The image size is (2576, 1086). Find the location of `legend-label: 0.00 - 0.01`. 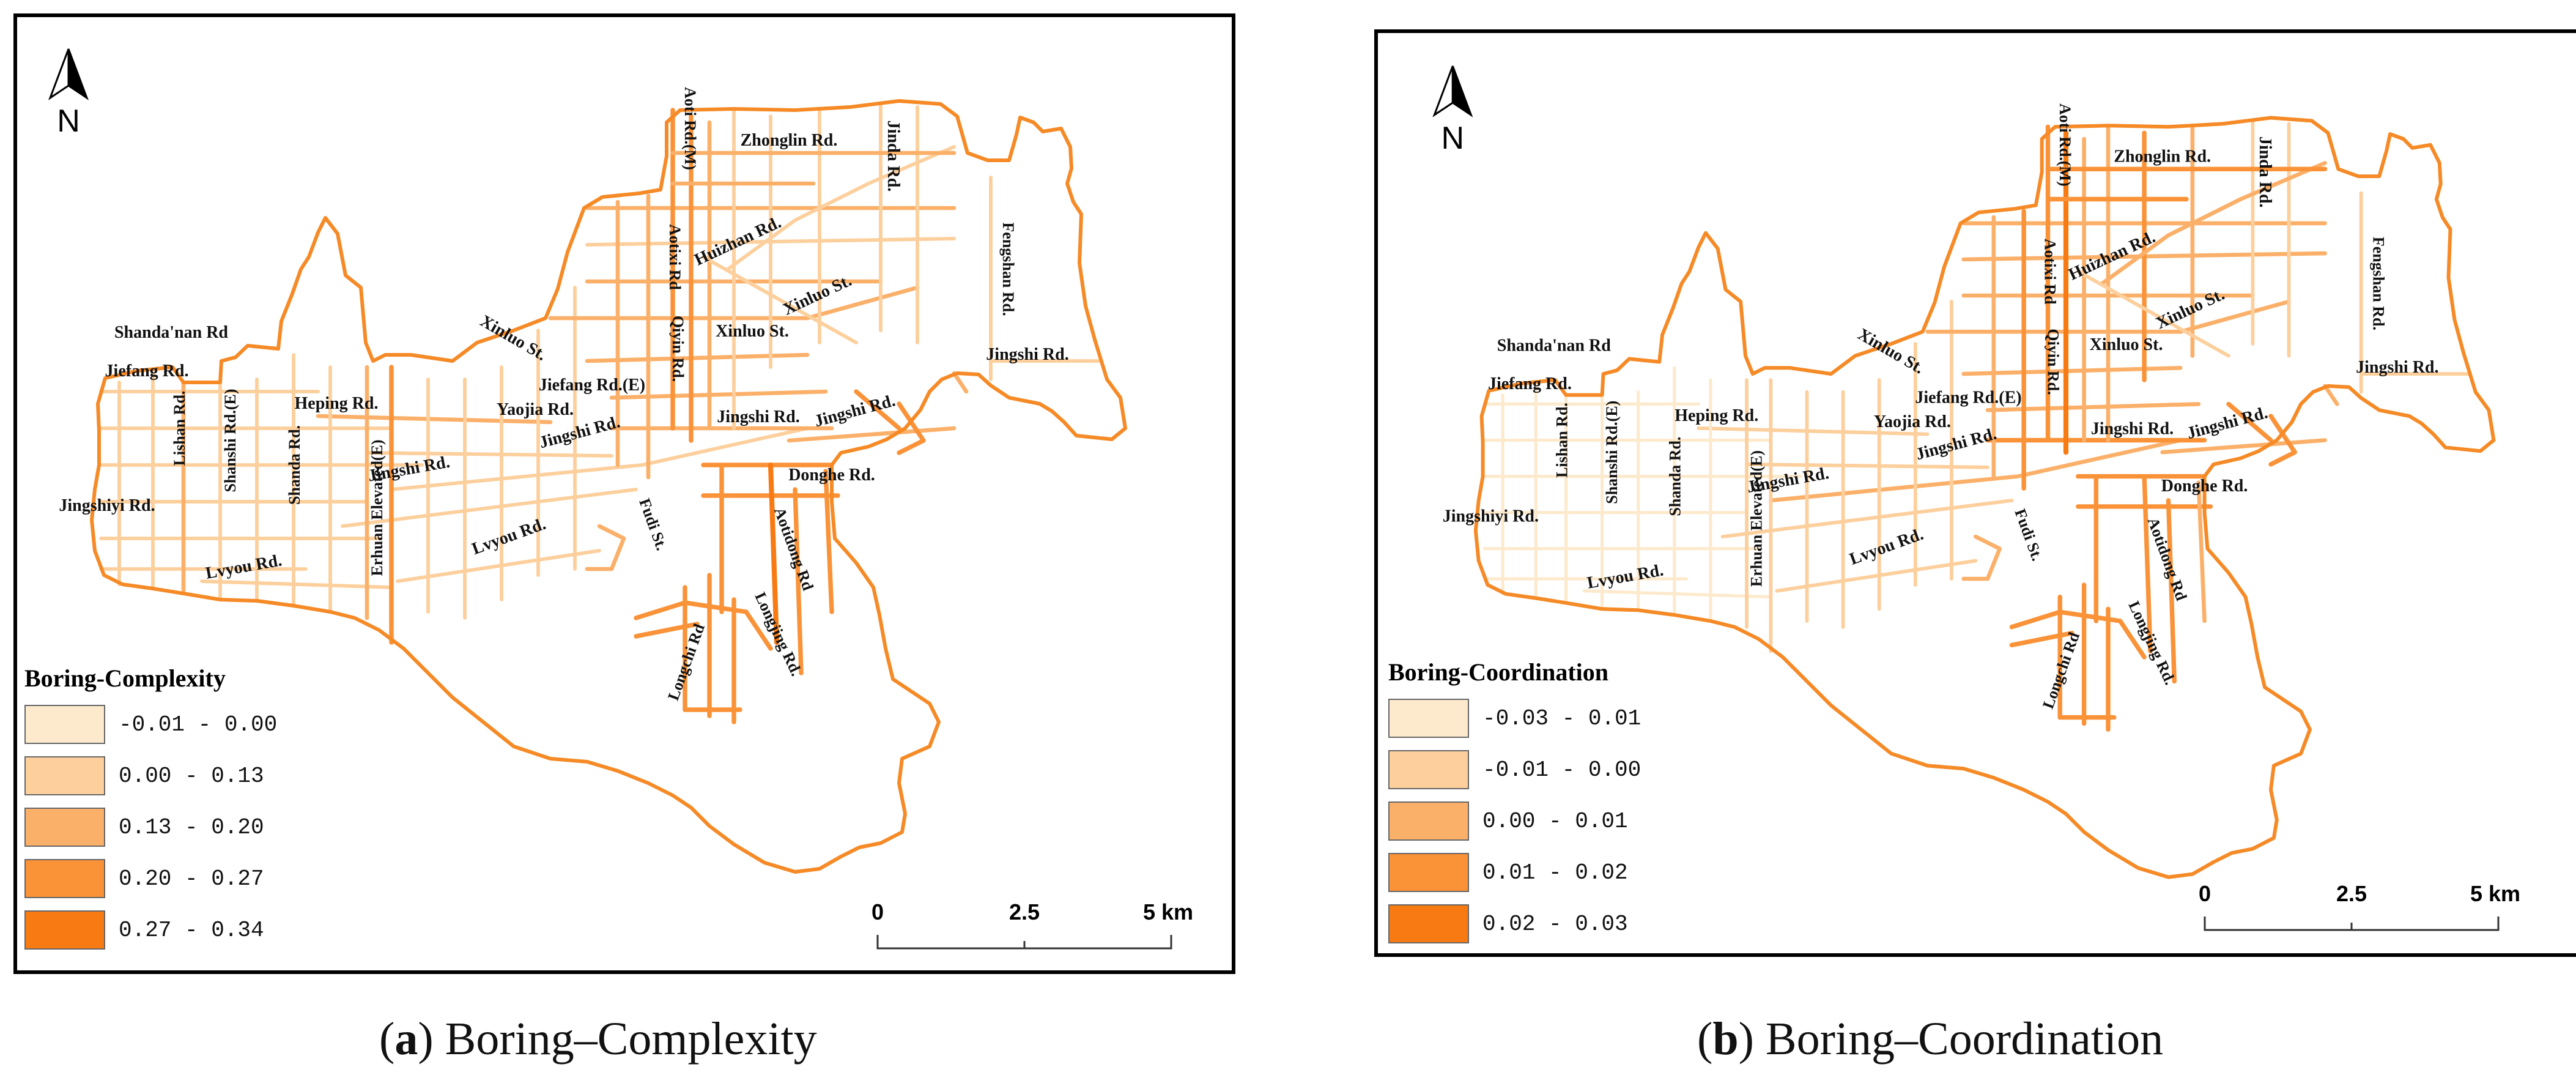

legend-label: 0.00 - 0.01 is located at coordinates (1555, 821).